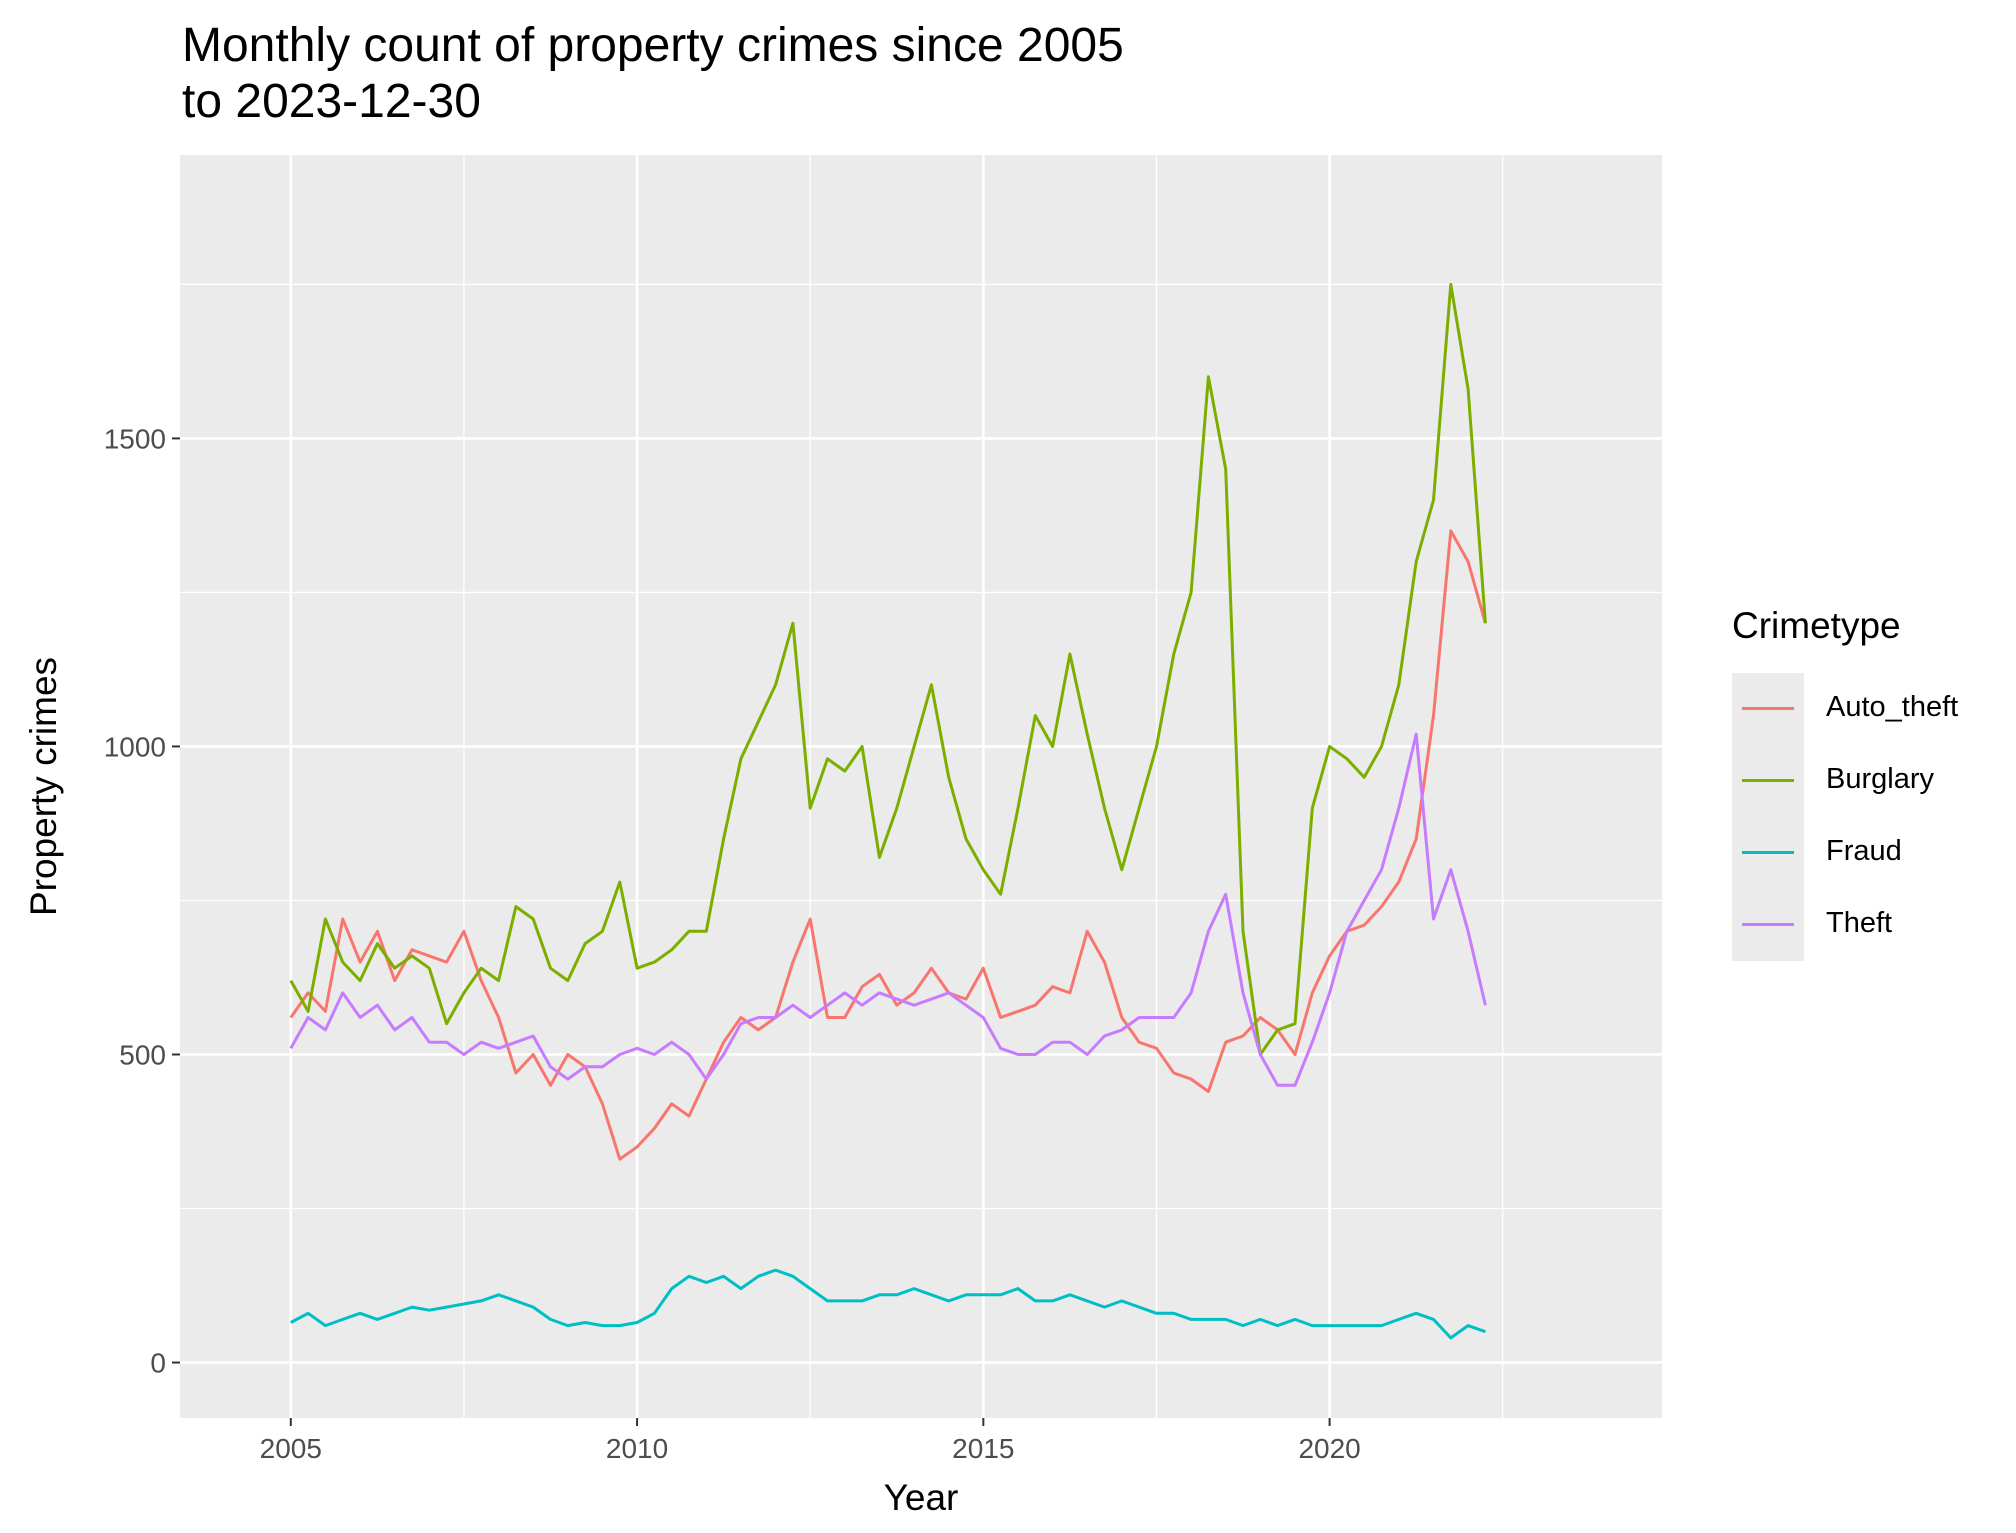 This screenshot has height=1533, width=2016. Describe the element at coordinates (1768, 780) in the screenshot. I see `legend-swatch-burglary` at that location.